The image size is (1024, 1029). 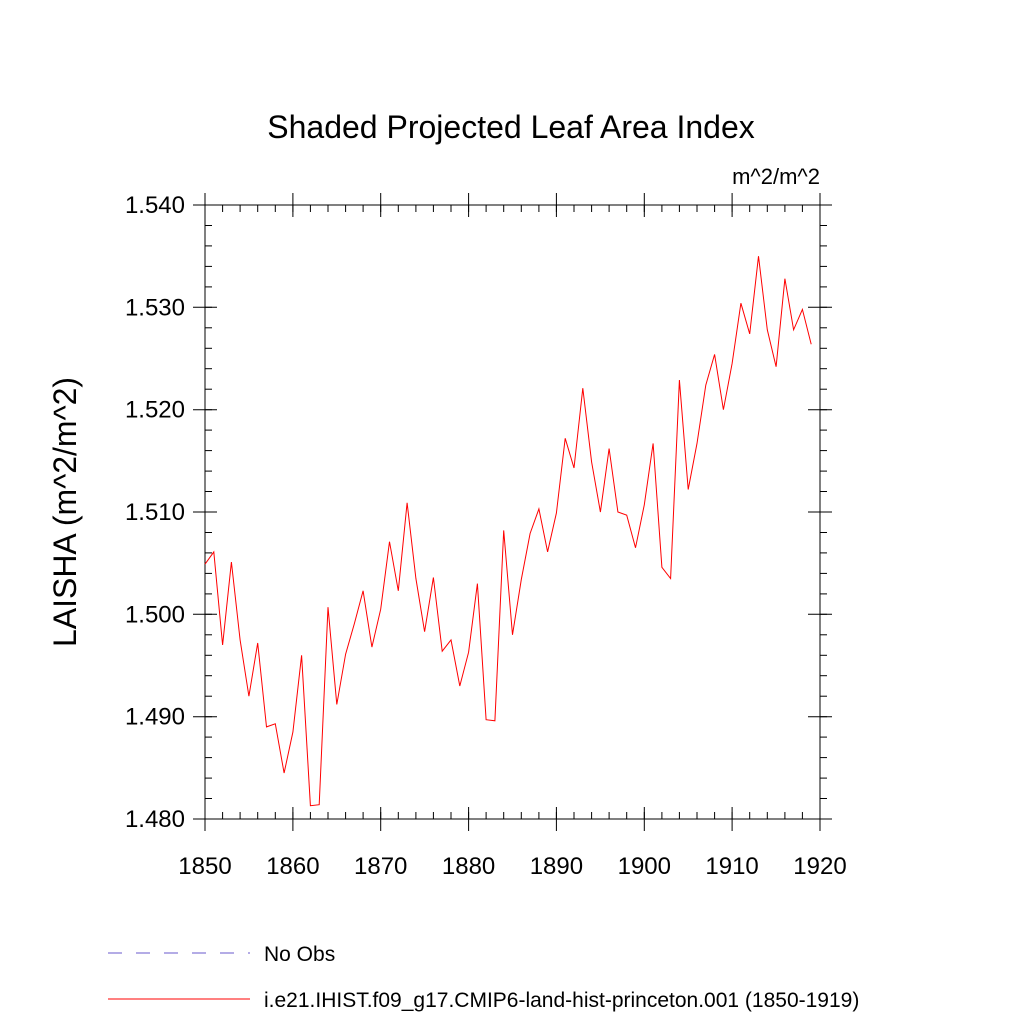 What do you see at coordinates (155, 512) in the screenshot?
I see `y-tick-label: 1.510` at bounding box center [155, 512].